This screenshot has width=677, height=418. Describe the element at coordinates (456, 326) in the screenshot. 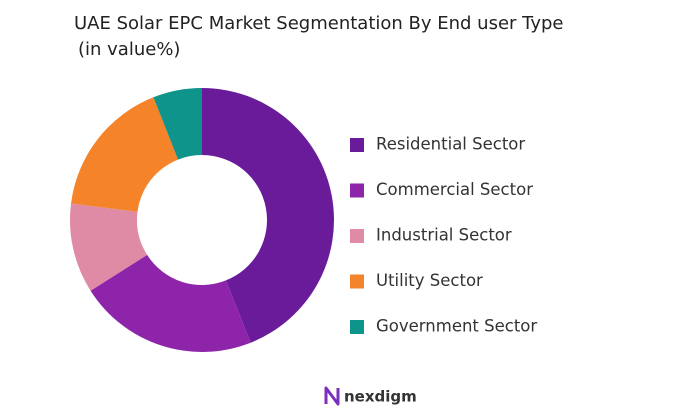

I see `legend-label: Government Sector` at that location.